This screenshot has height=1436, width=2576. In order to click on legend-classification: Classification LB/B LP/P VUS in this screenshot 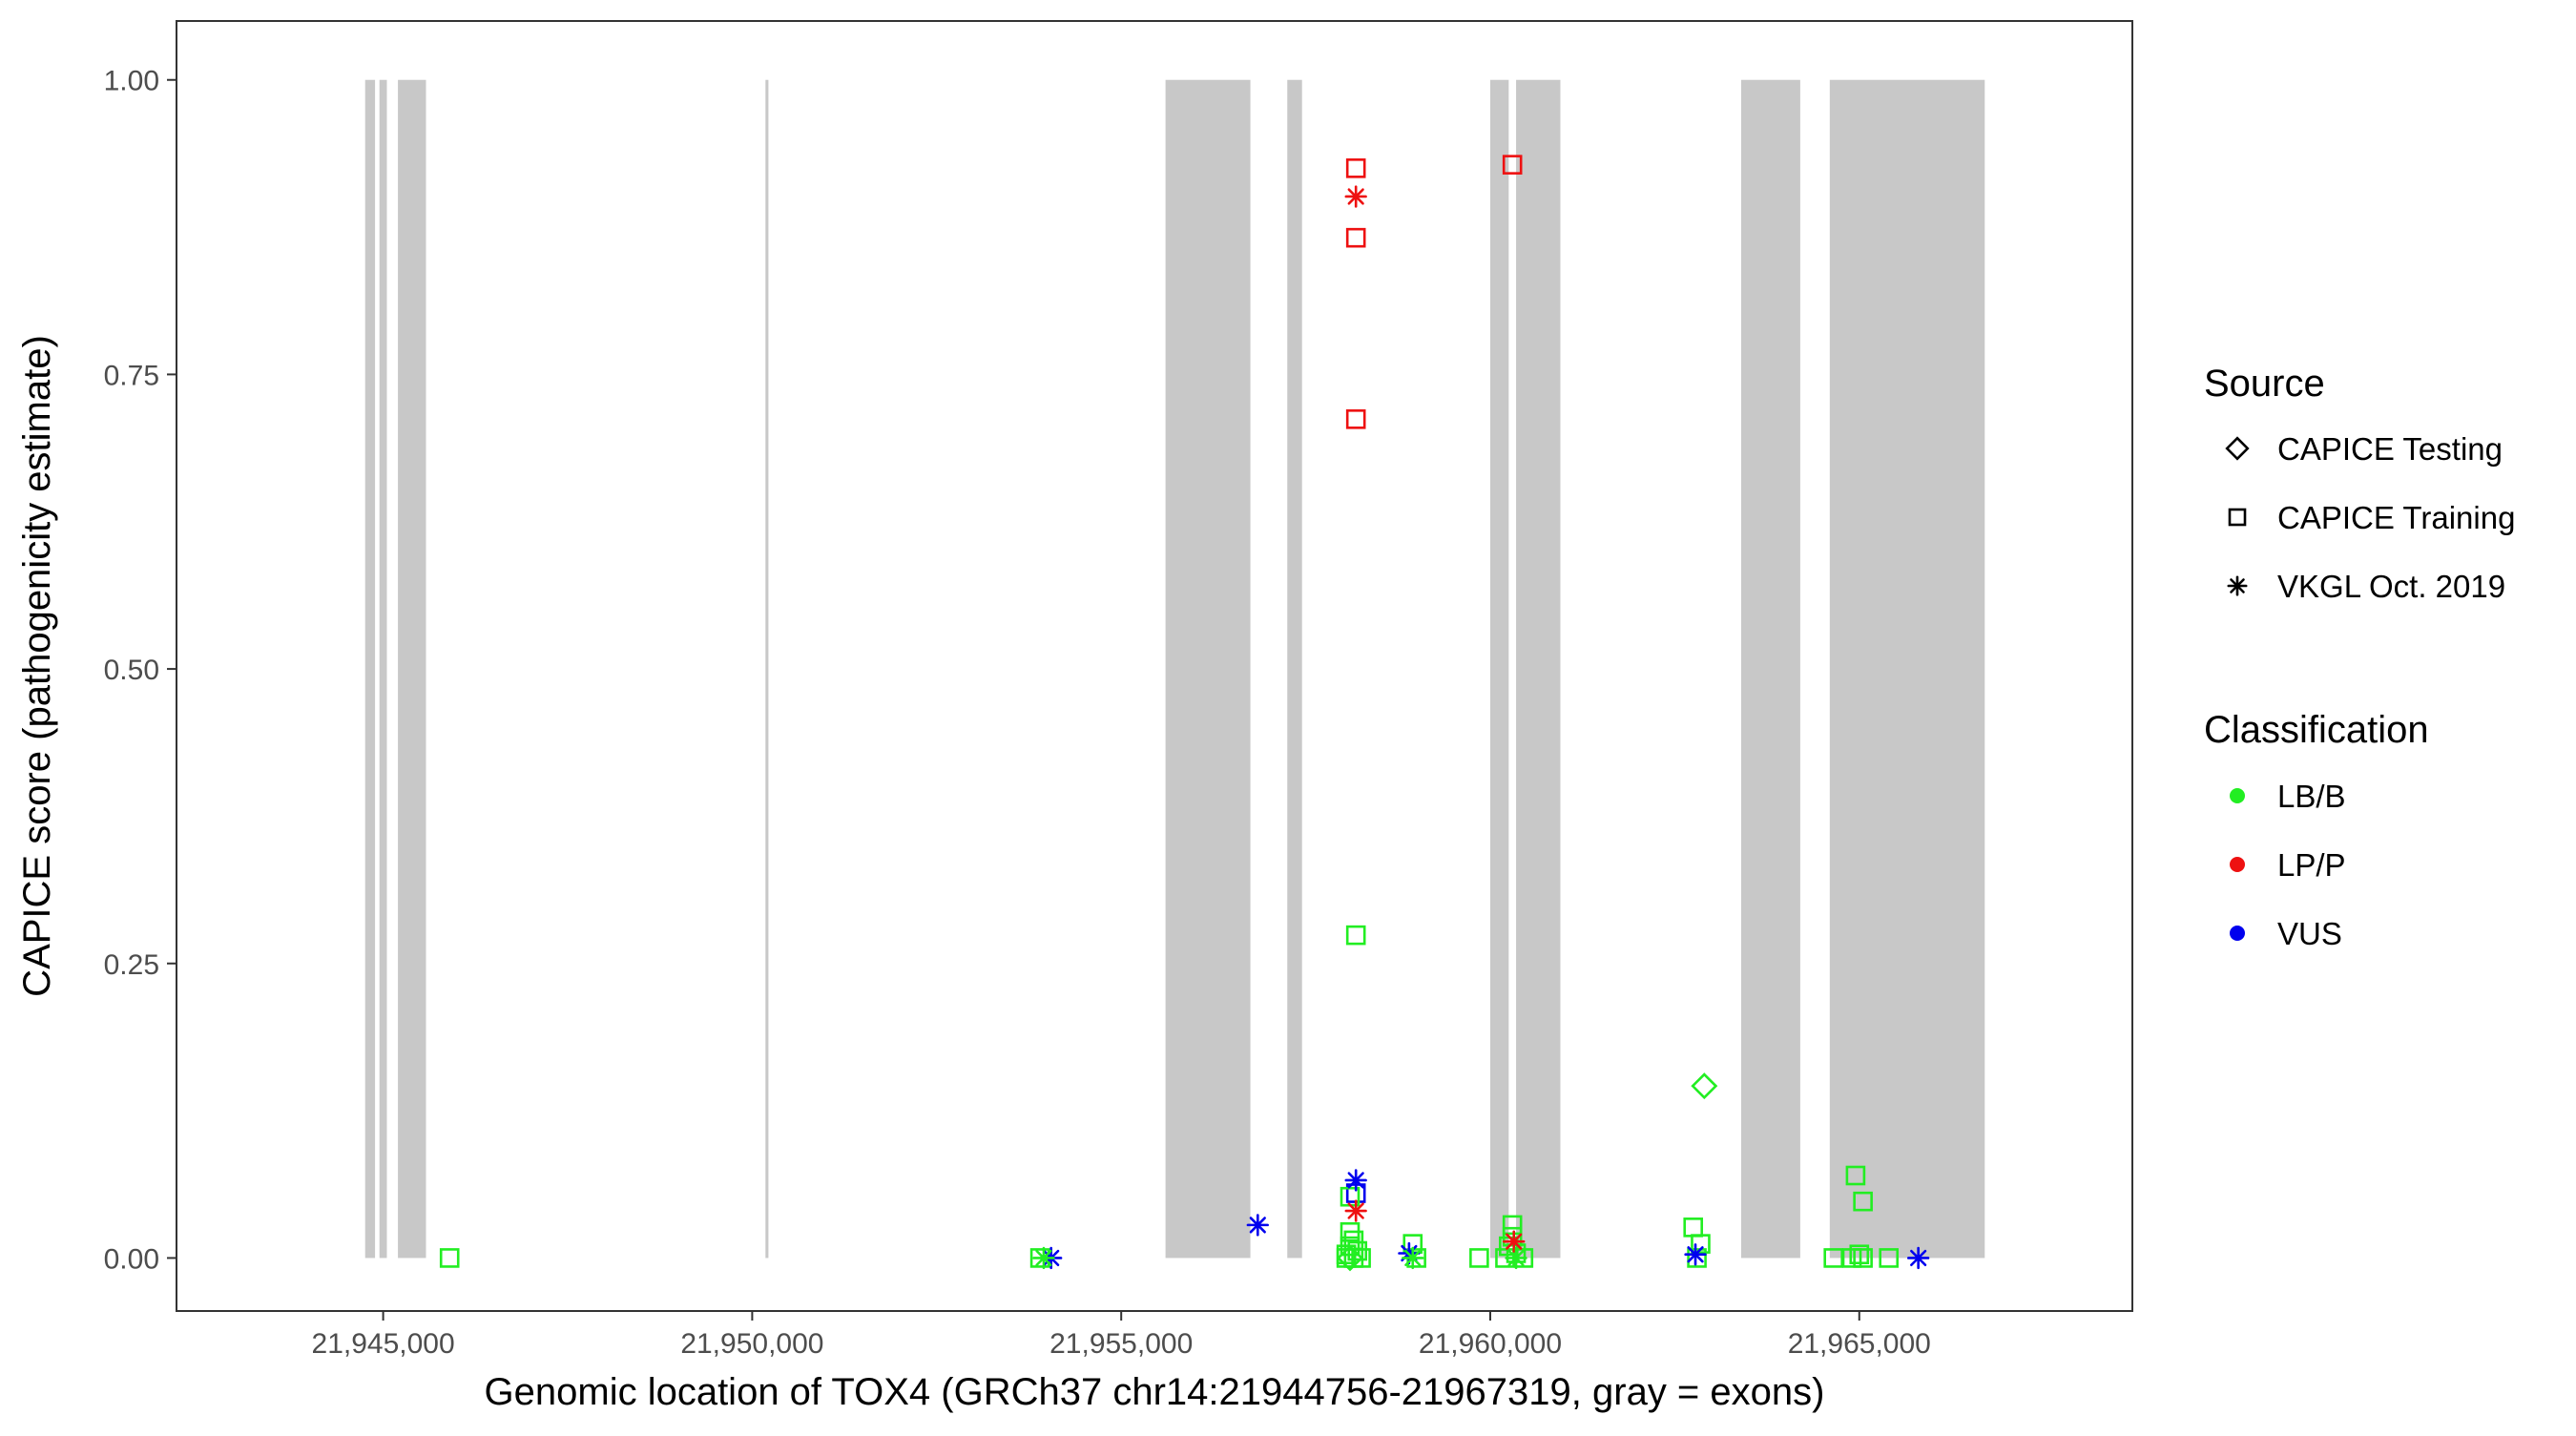, I will do `click(2316, 830)`.